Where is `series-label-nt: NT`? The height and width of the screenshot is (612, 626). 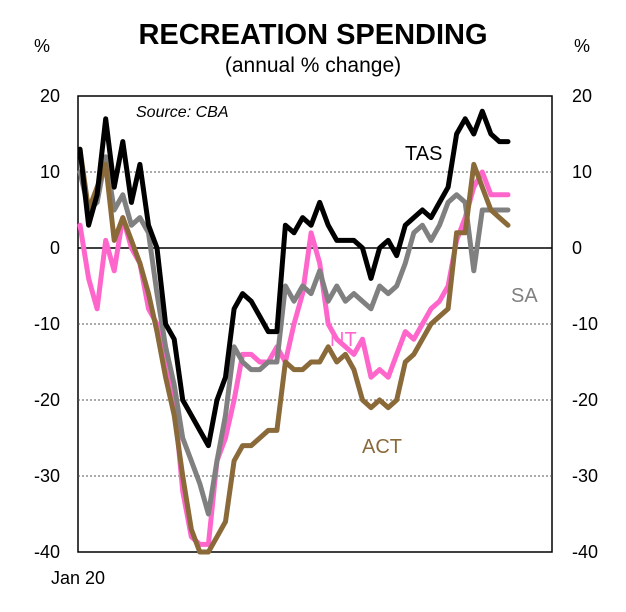
series-label-nt: NT is located at coordinates (343, 340).